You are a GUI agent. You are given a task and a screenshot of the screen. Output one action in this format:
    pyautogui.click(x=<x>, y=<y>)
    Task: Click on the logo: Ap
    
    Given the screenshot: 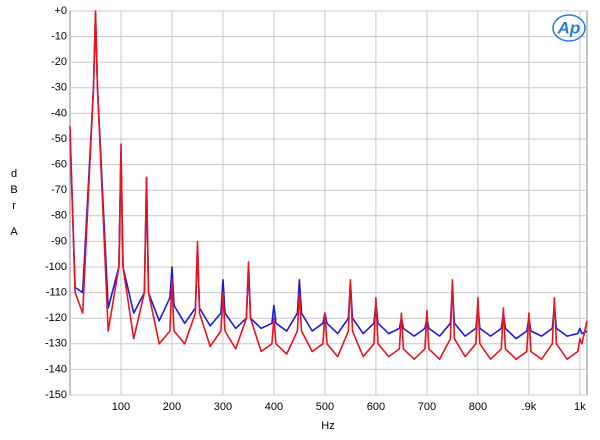 What is the action you would take?
    pyautogui.click(x=569, y=27)
    